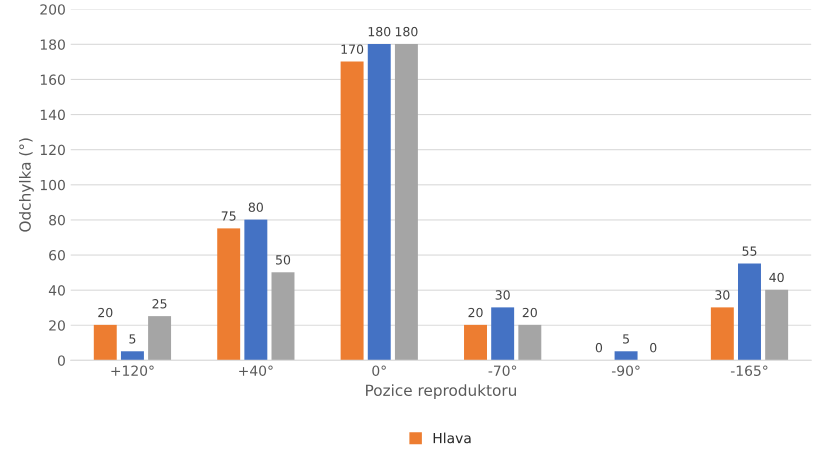 This screenshot has width=832, height=462. Describe the element at coordinates (159, 303) in the screenshot. I see `data-label: 25` at that location.